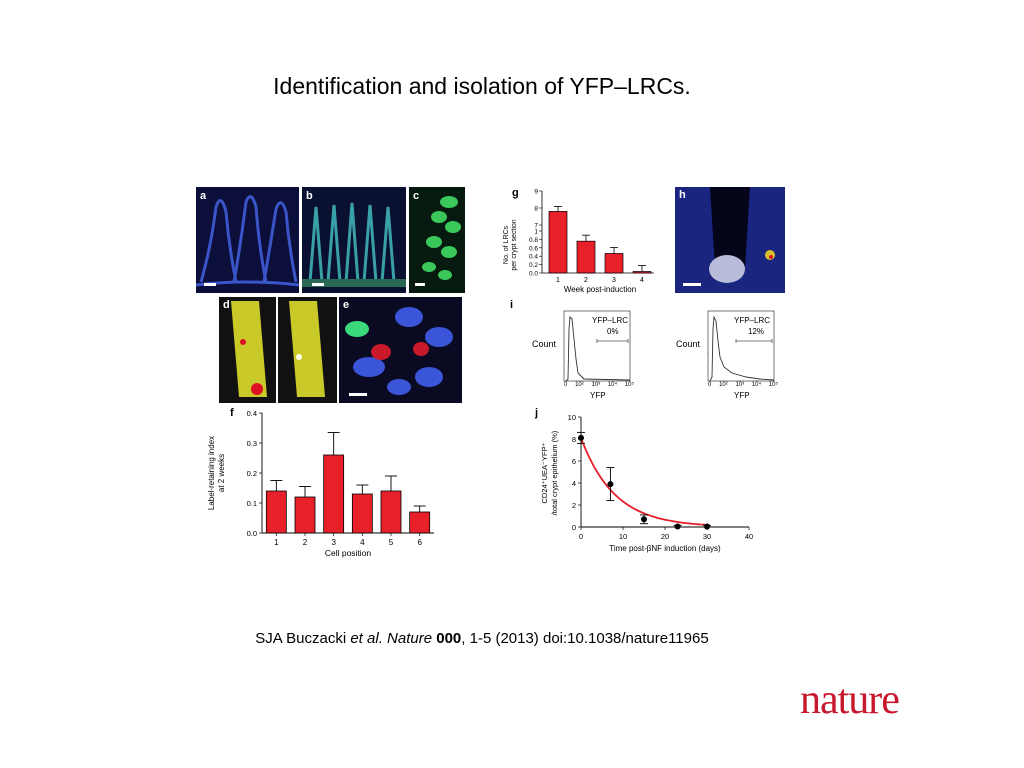 The image size is (1024, 768). I want to click on x-ticks-left: 0 10² 10³ 10⁴ 10⁵, so click(599, 387).